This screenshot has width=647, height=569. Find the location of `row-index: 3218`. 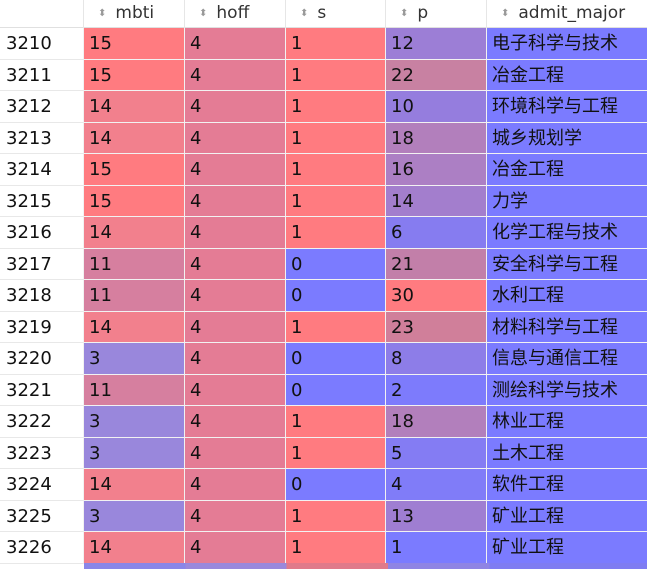

row-index: 3218 is located at coordinates (42, 296).